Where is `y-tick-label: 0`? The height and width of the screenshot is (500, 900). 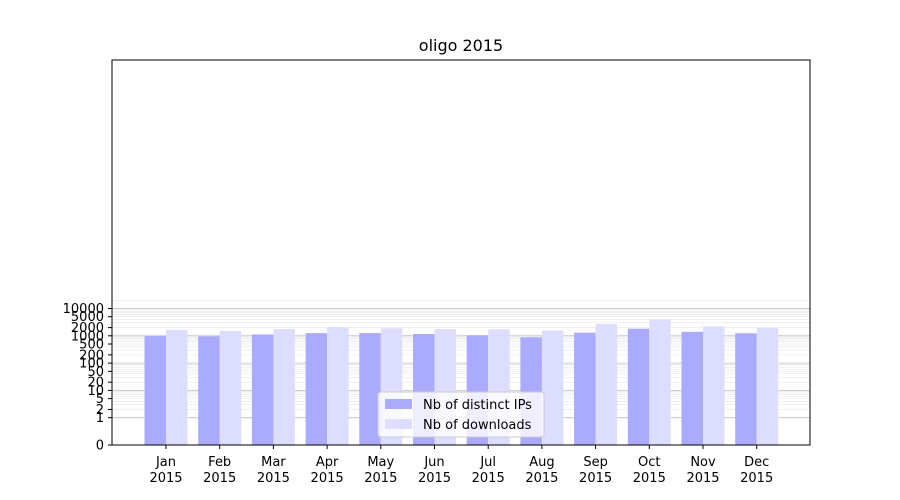 y-tick-label: 0 is located at coordinates (100, 446).